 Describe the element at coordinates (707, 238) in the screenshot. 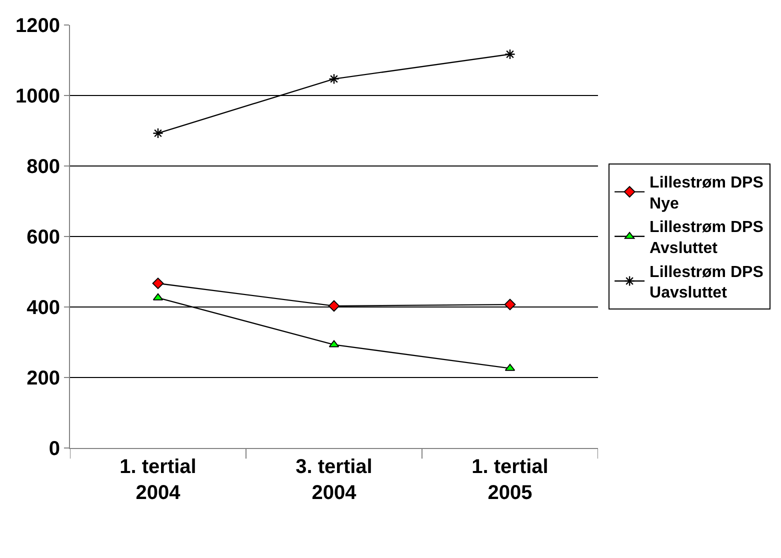

I see `legend-label: Lillestrøm DPS Avsluttet` at that location.